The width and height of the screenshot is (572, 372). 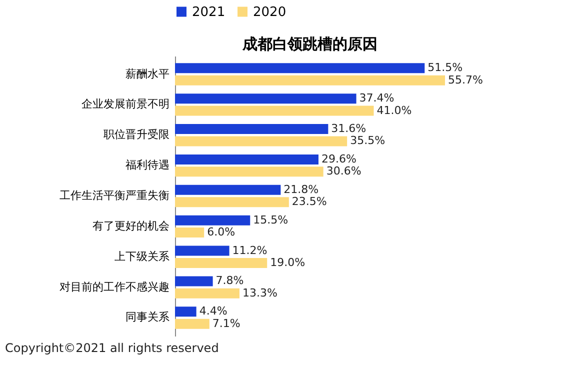 What do you see at coordinates (376, 98) in the screenshot?
I see `data-label: 37.4%` at bounding box center [376, 98].